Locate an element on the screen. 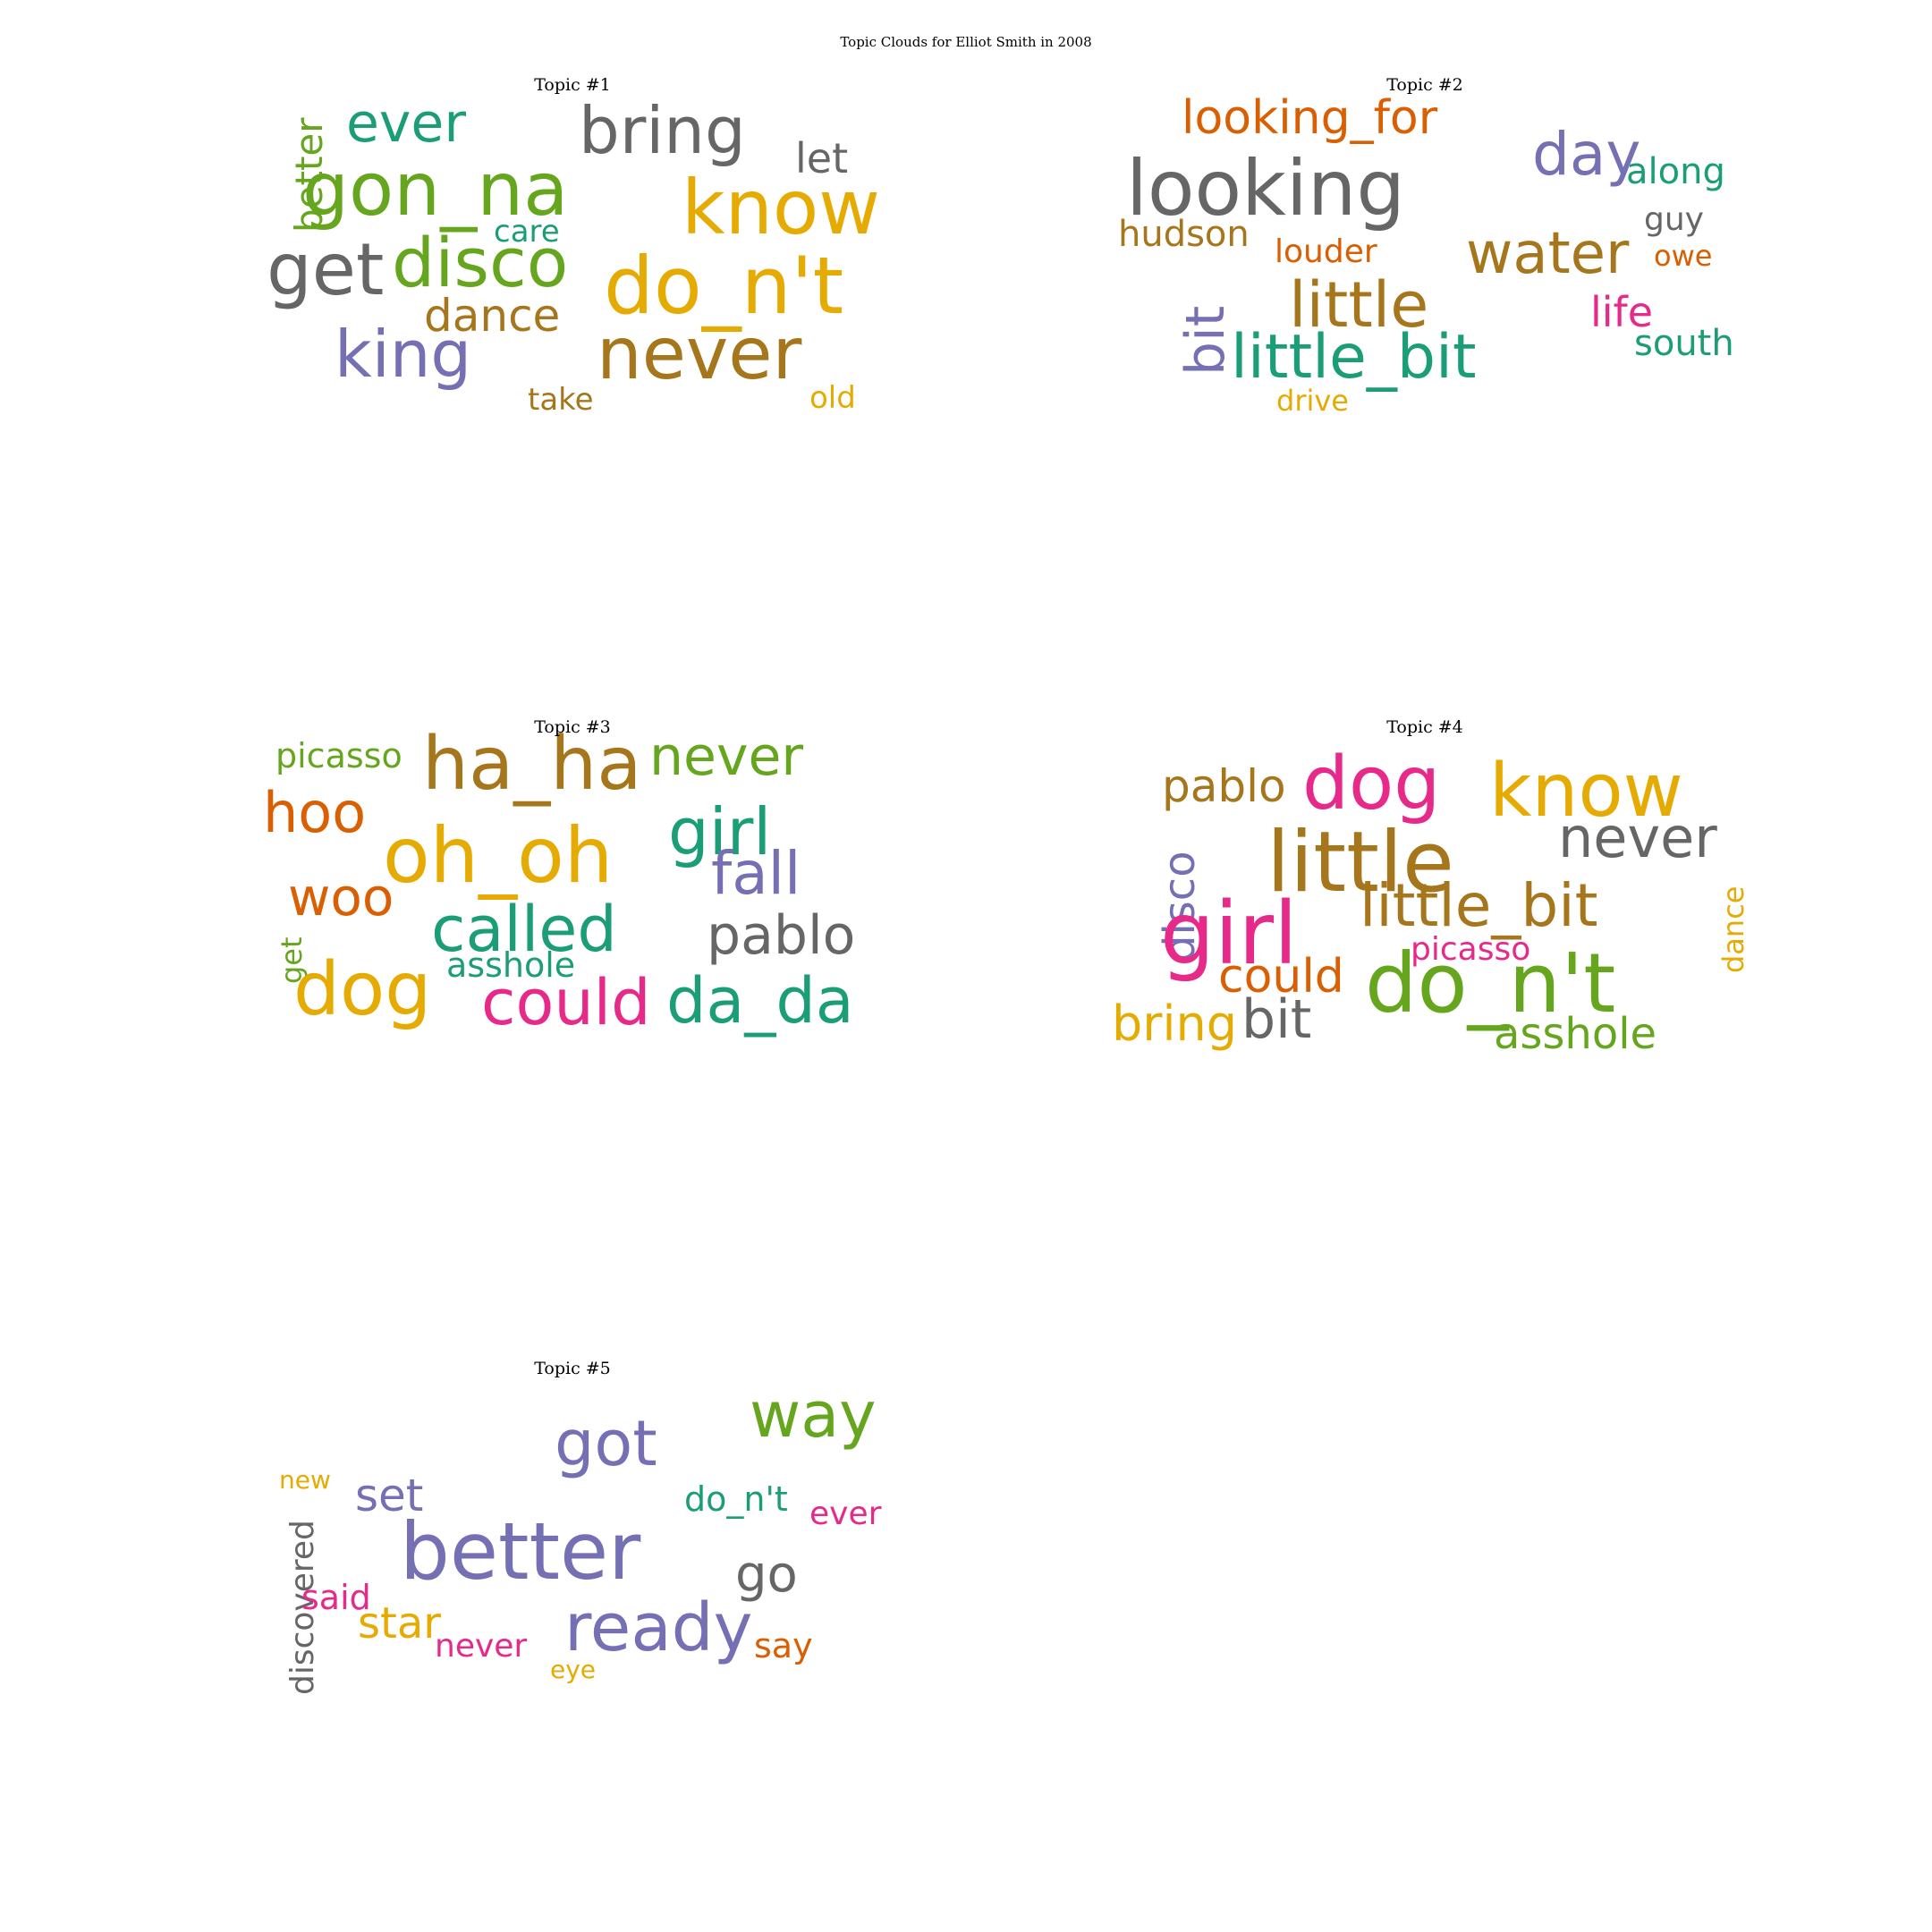 Image resolution: width=1932 pixels, height=1932 pixels. cloud-word: care is located at coordinates (527, 232).